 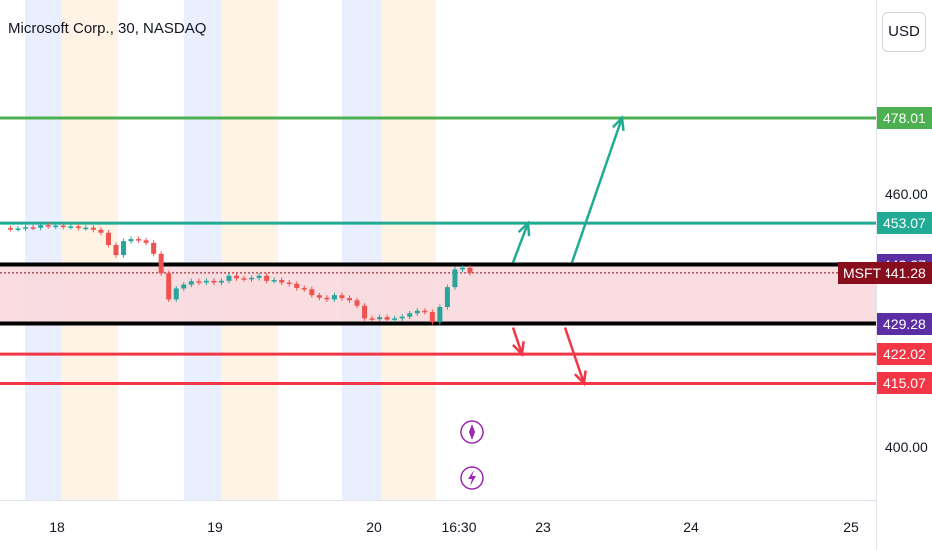 I want to click on x-tick-label: 24, so click(x=691, y=527).